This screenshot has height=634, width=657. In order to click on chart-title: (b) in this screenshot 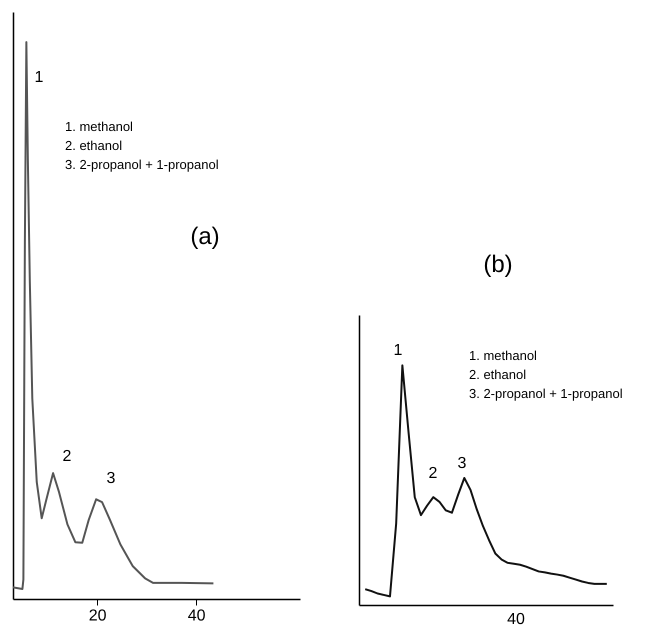, I will do `click(498, 264)`.